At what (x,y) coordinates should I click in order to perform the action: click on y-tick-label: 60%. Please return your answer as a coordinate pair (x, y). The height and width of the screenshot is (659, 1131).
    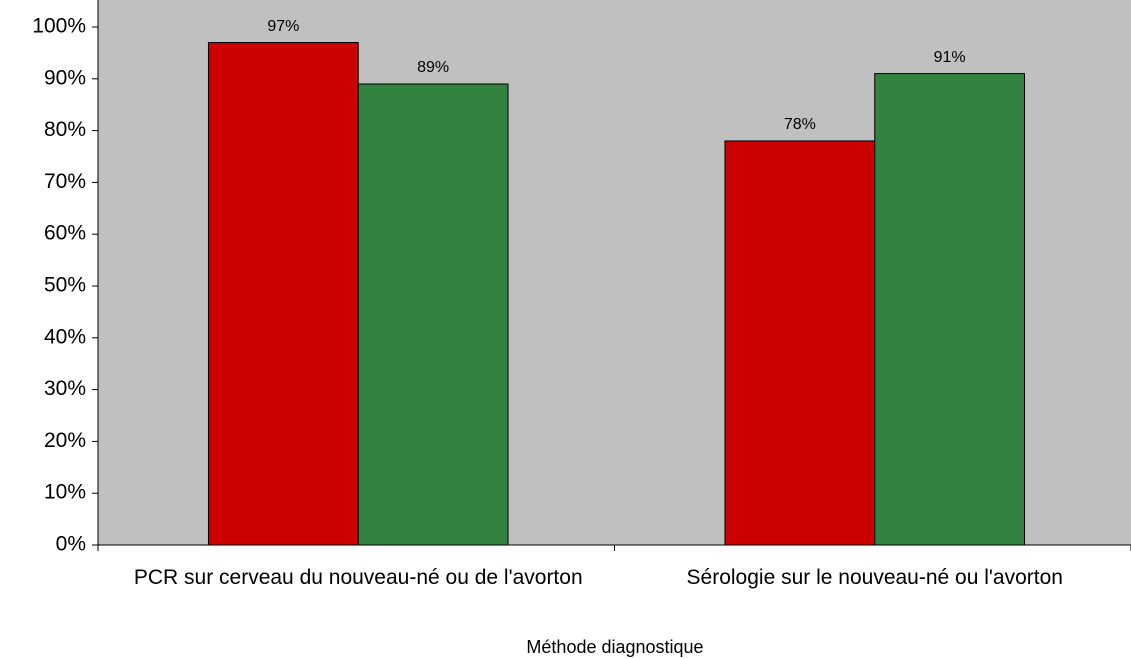
    Looking at the image, I should click on (65, 233).